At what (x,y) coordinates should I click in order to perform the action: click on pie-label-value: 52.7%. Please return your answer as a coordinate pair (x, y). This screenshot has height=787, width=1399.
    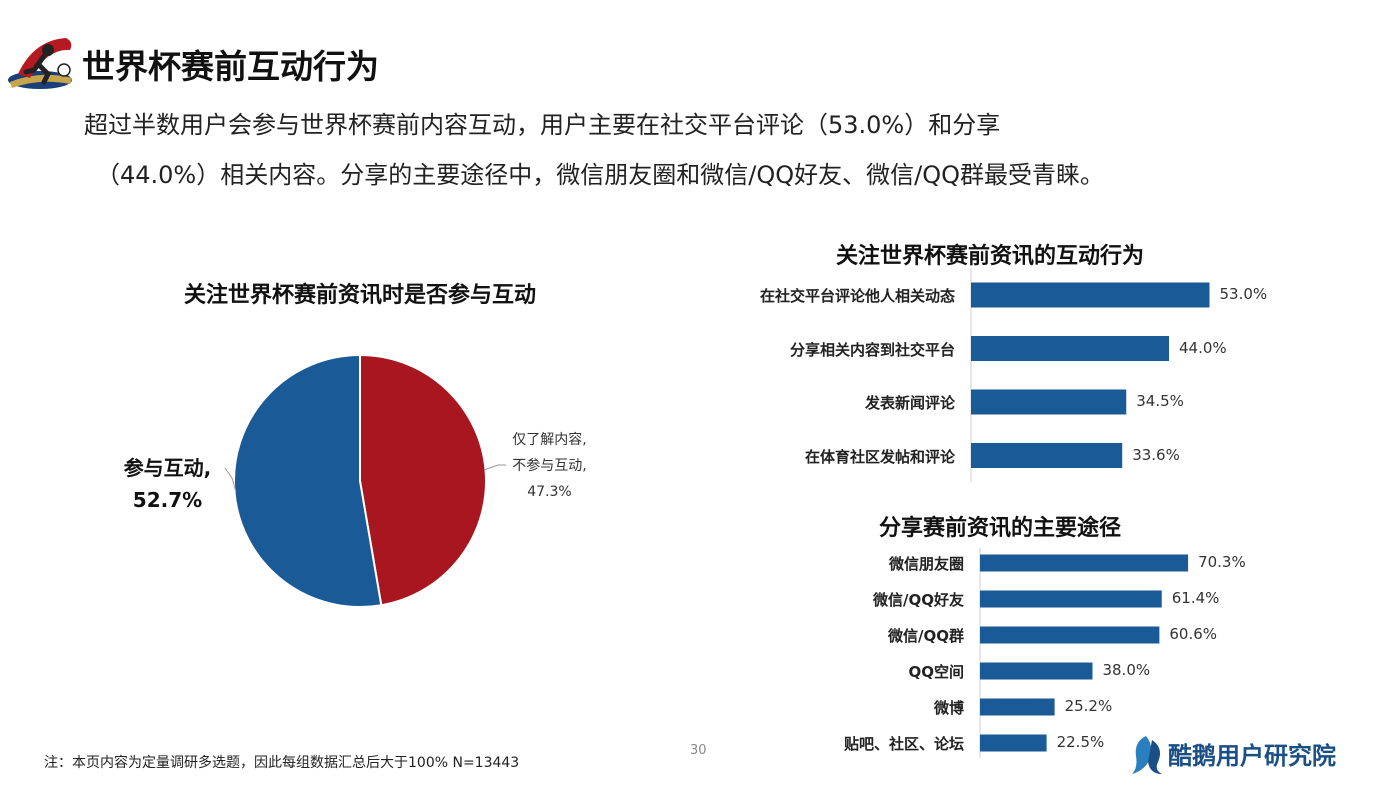
    Looking at the image, I should click on (167, 500).